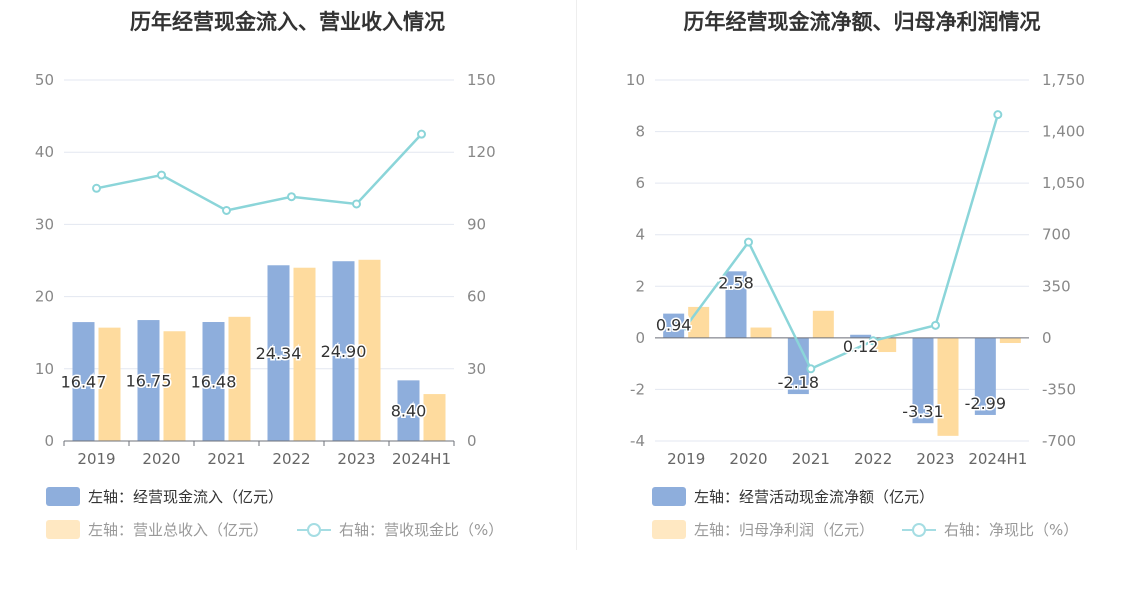 The height and width of the screenshot is (589, 1147). What do you see at coordinates (1063, 183) in the screenshot?
I see `y-right-tick-label: 1,050` at bounding box center [1063, 183].